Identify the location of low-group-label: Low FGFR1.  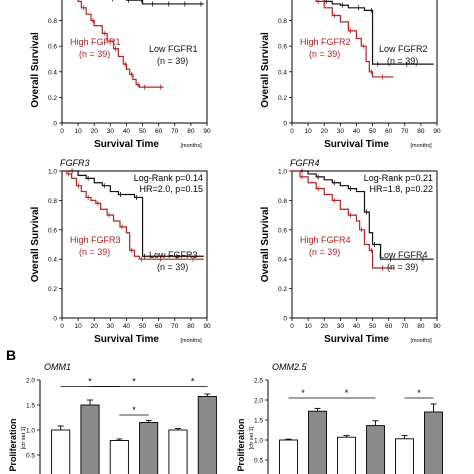
(173, 49).